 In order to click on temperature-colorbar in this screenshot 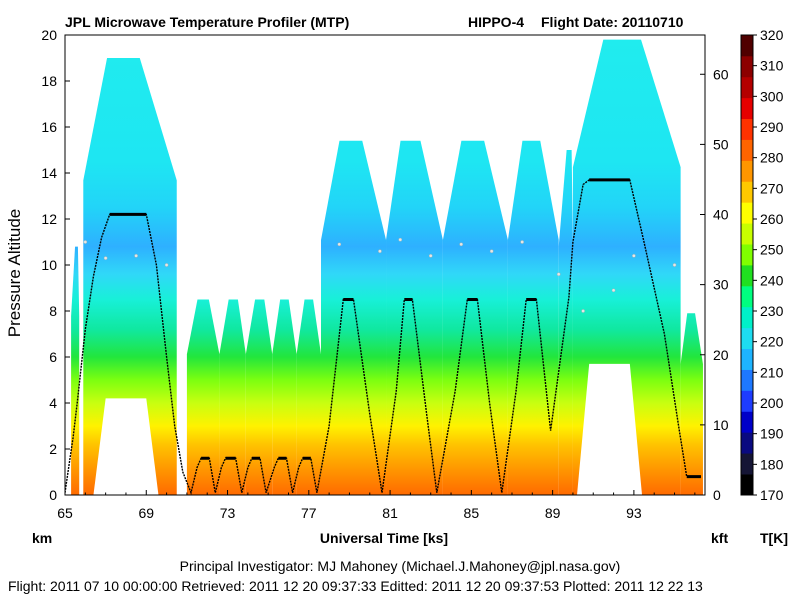, I will do `click(747, 265)`.